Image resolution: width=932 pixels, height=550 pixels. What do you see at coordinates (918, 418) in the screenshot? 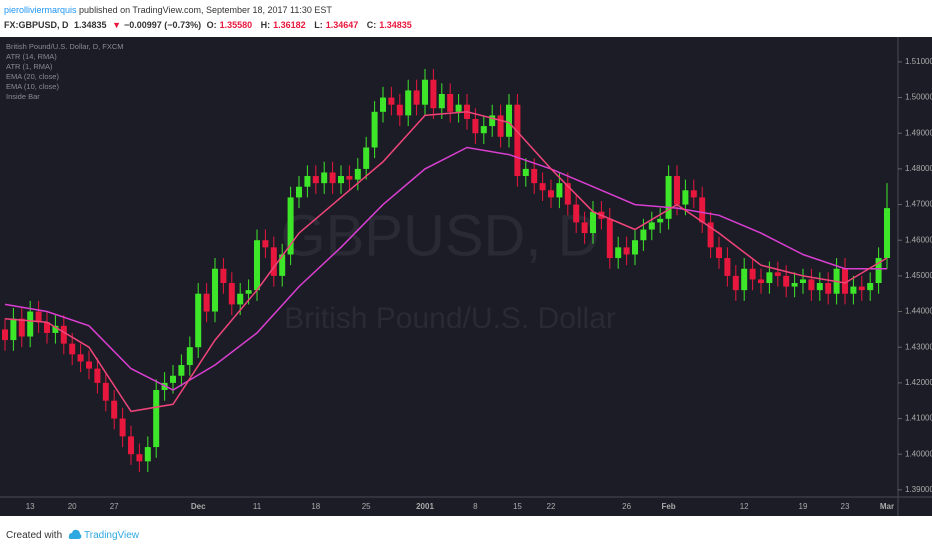
I see `y-tick-label: 1.41000` at bounding box center [918, 418].